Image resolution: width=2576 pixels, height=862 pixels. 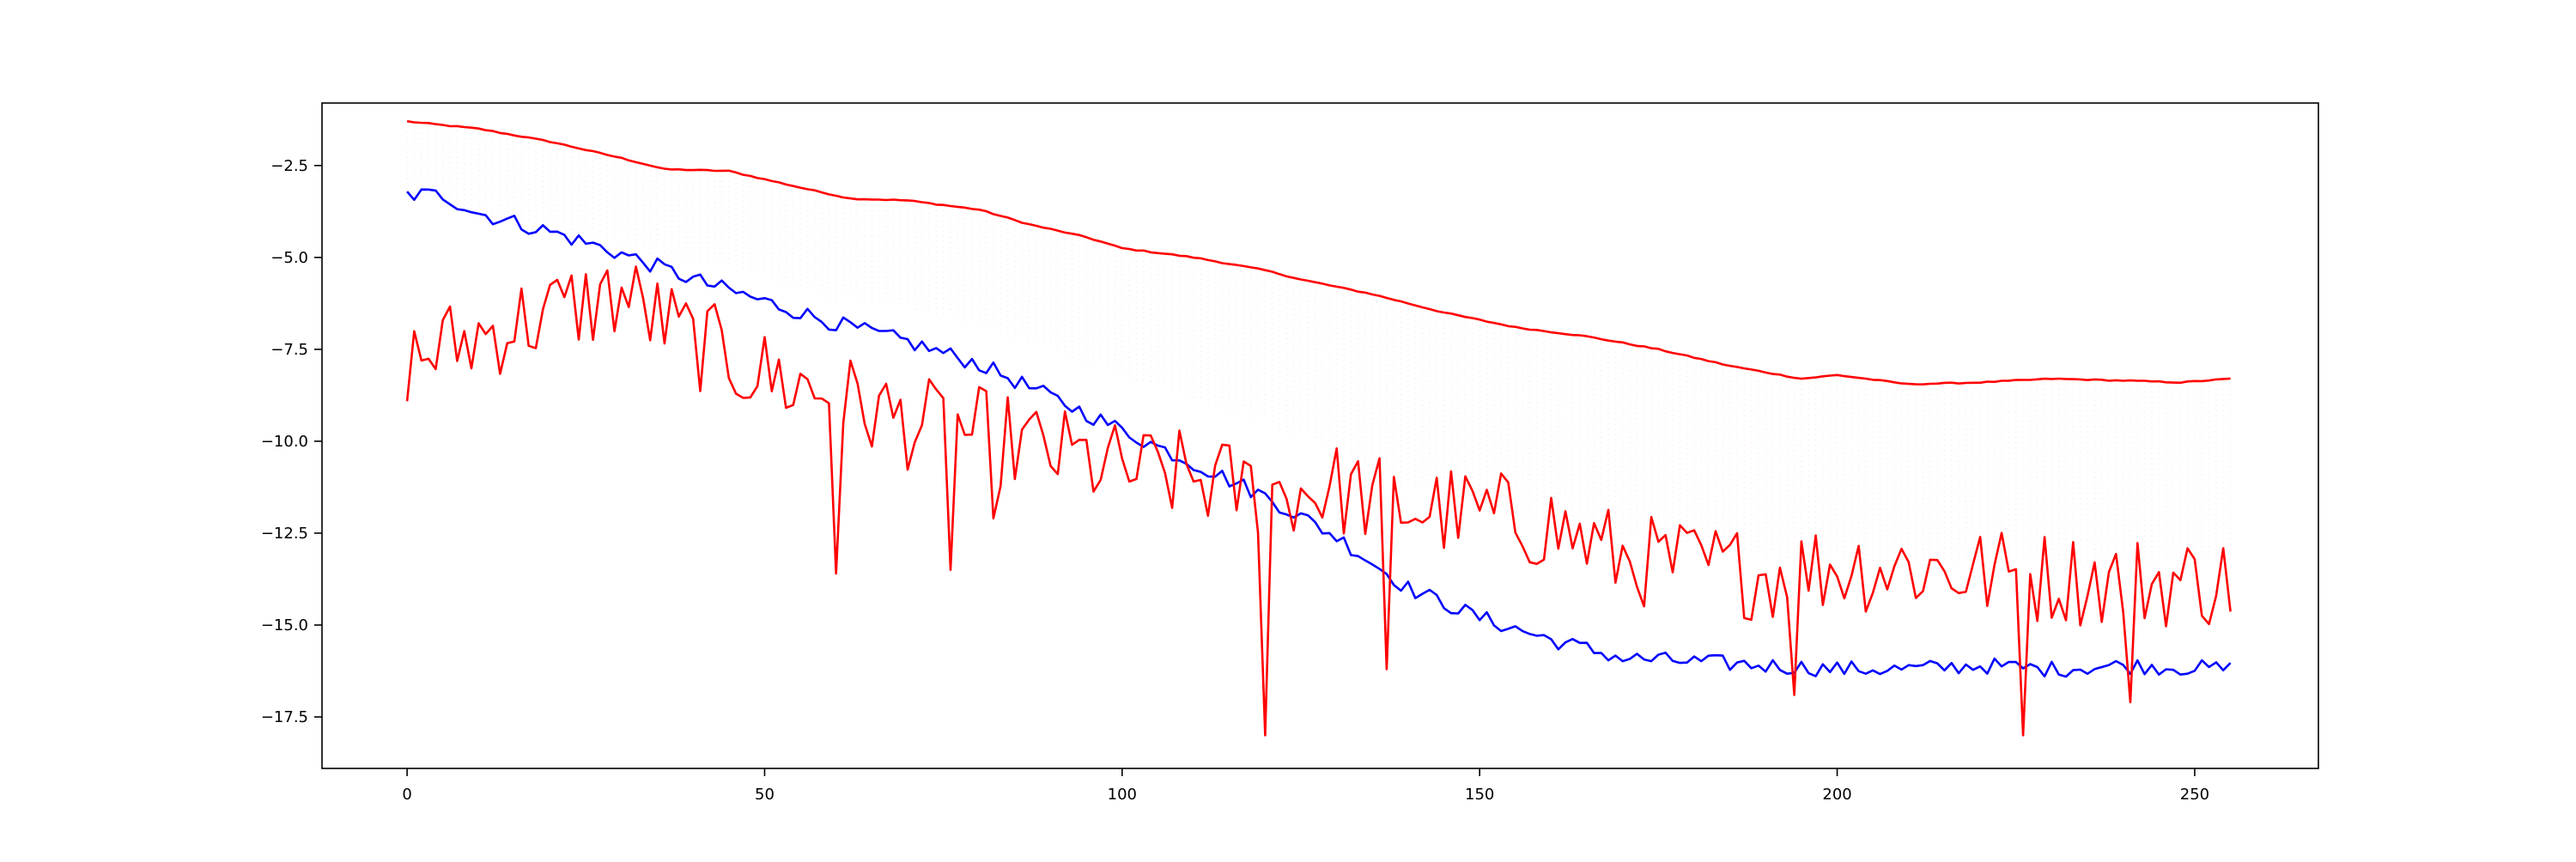 What do you see at coordinates (284, 717) in the screenshot?
I see `y-tick-label: −17.5` at bounding box center [284, 717].